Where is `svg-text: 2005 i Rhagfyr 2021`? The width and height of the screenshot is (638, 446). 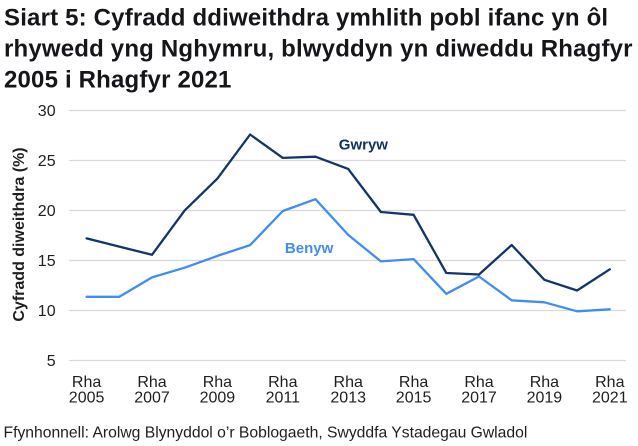 svg-text: 2005 i Rhagfyr 2021 is located at coordinates (118, 80).